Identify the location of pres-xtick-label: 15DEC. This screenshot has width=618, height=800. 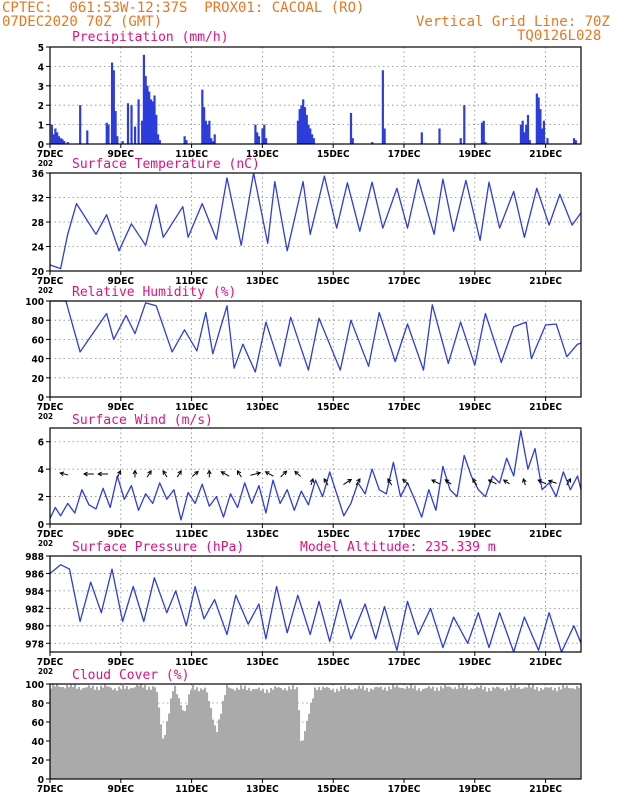
(333, 662).